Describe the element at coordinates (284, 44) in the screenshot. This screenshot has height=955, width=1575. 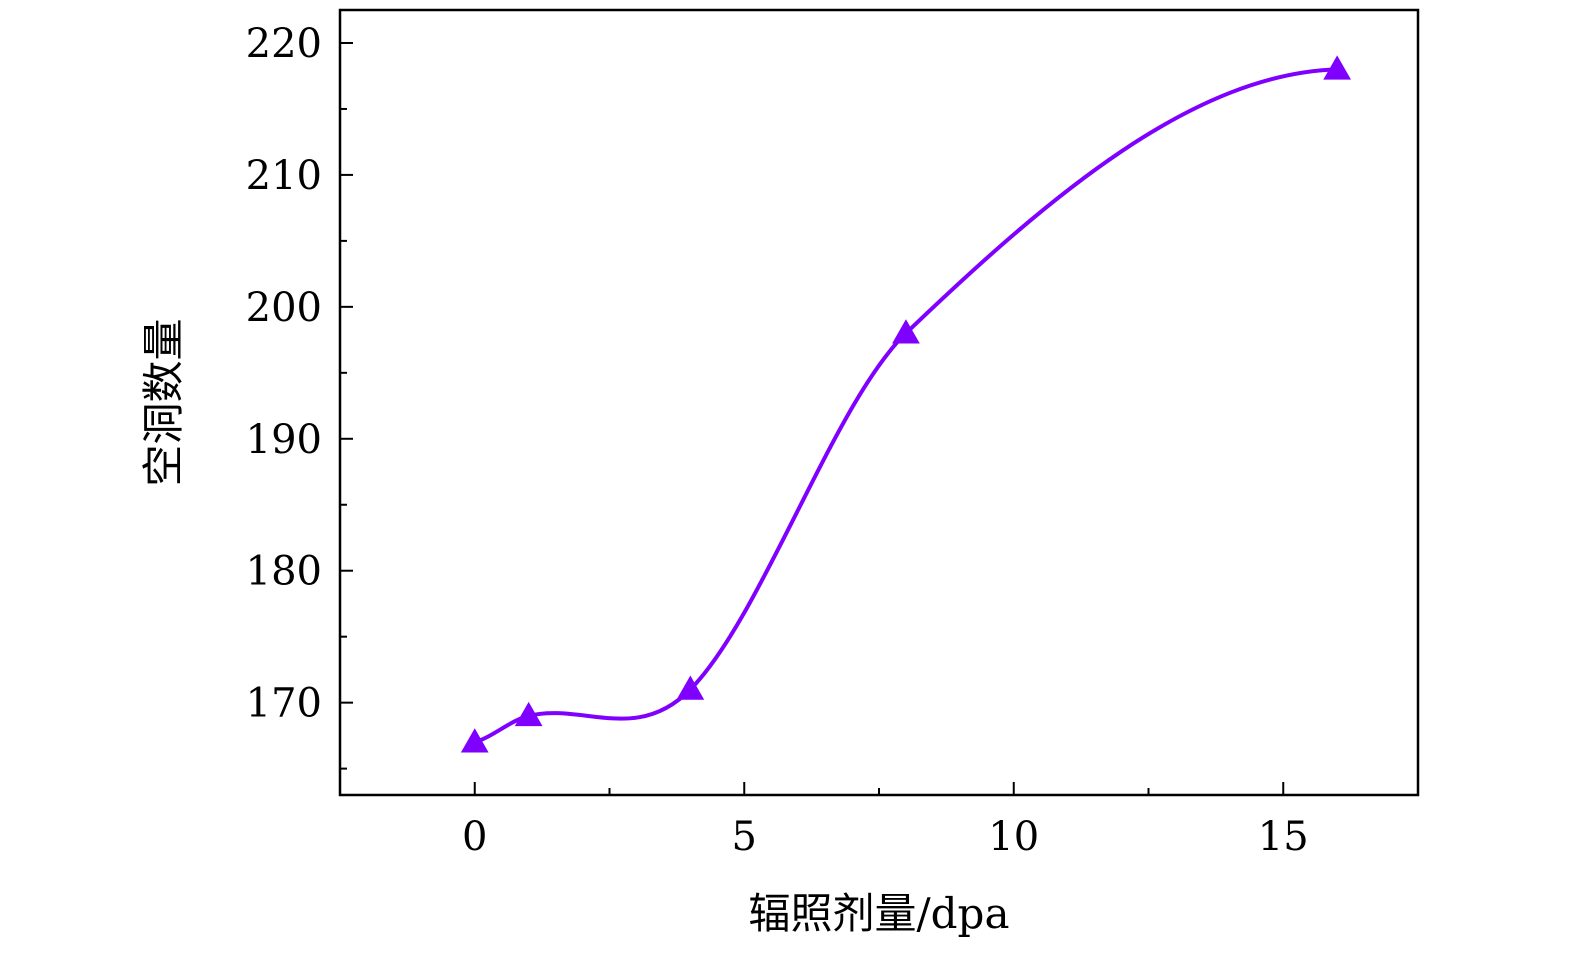
I see `y-tick-label: 220` at that location.